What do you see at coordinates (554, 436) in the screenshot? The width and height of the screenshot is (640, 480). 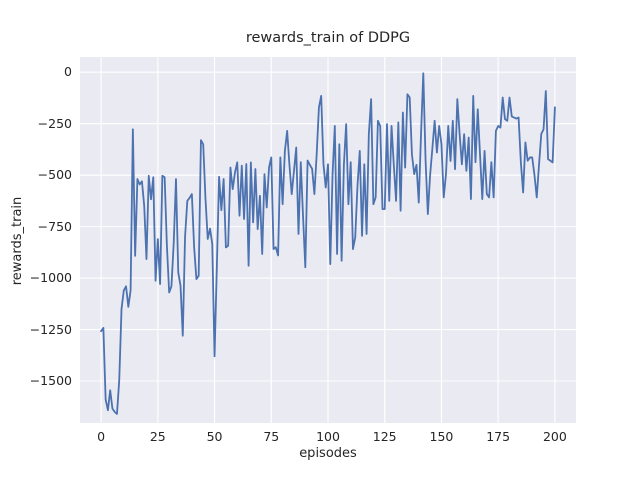 I see `x-tick-label: 200` at bounding box center [554, 436].